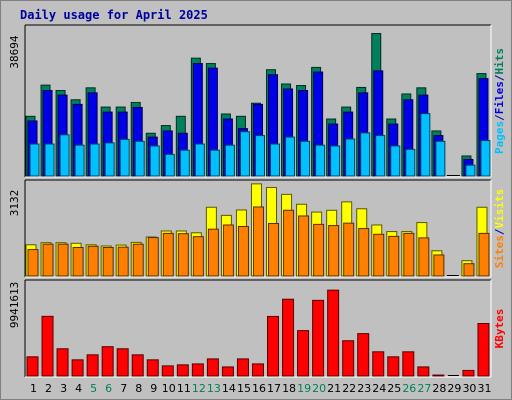  Describe the element at coordinates (93, 388) in the screenshot. I see `x-label-day-5: 5` at that location.